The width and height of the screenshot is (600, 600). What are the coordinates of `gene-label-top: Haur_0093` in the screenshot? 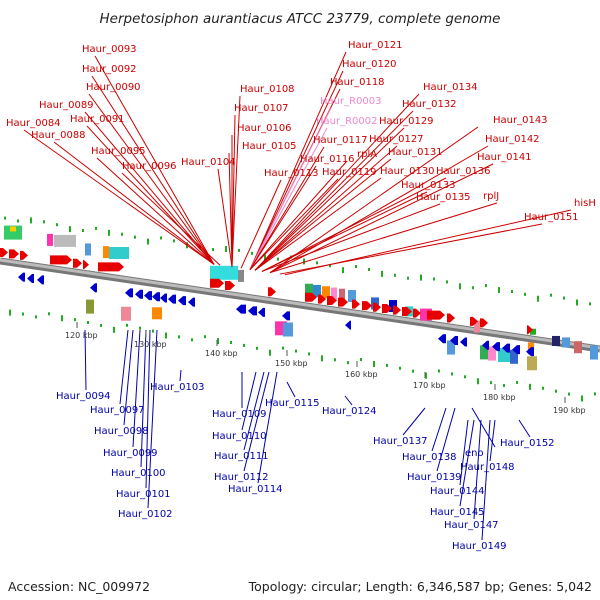 It's located at (109, 49).